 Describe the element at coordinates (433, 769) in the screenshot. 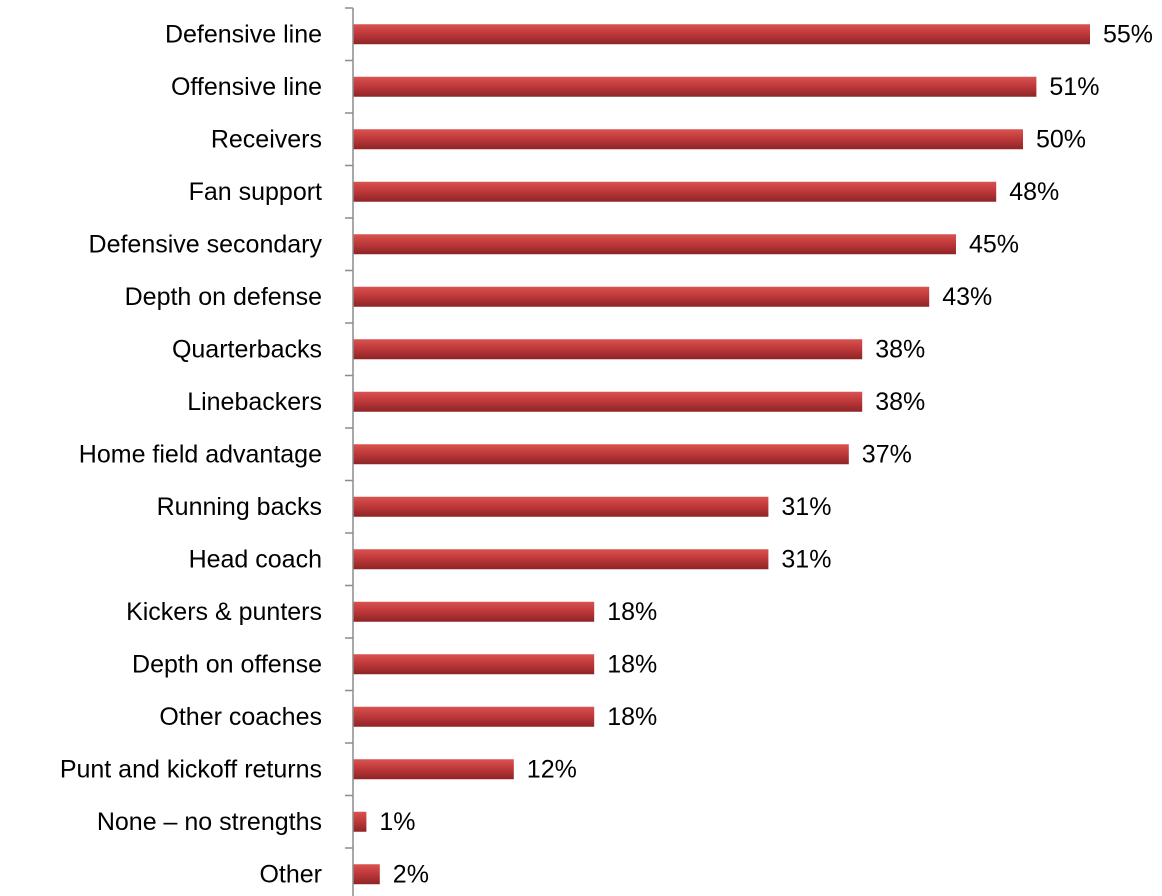

I see `bar-punt-and-kickoff-returns` at that location.